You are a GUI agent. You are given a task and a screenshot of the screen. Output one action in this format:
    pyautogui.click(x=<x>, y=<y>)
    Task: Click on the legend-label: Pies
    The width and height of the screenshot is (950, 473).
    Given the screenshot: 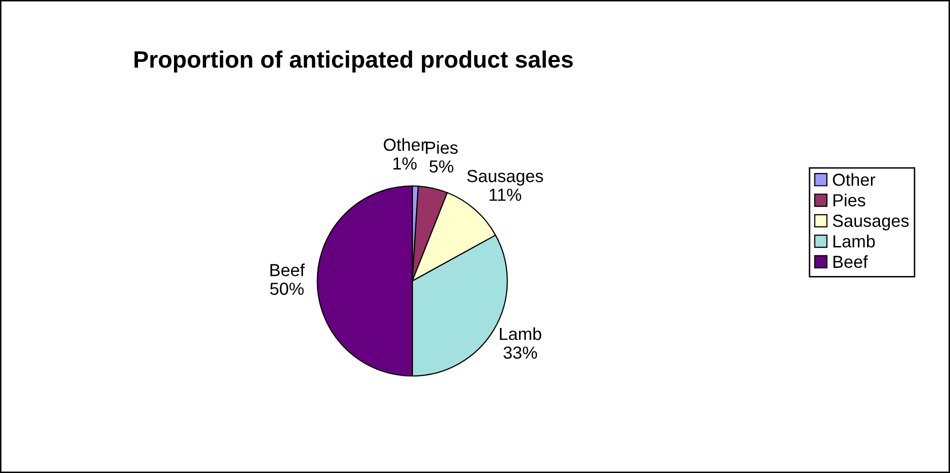 What is the action you would take?
    pyautogui.click(x=850, y=200)
    